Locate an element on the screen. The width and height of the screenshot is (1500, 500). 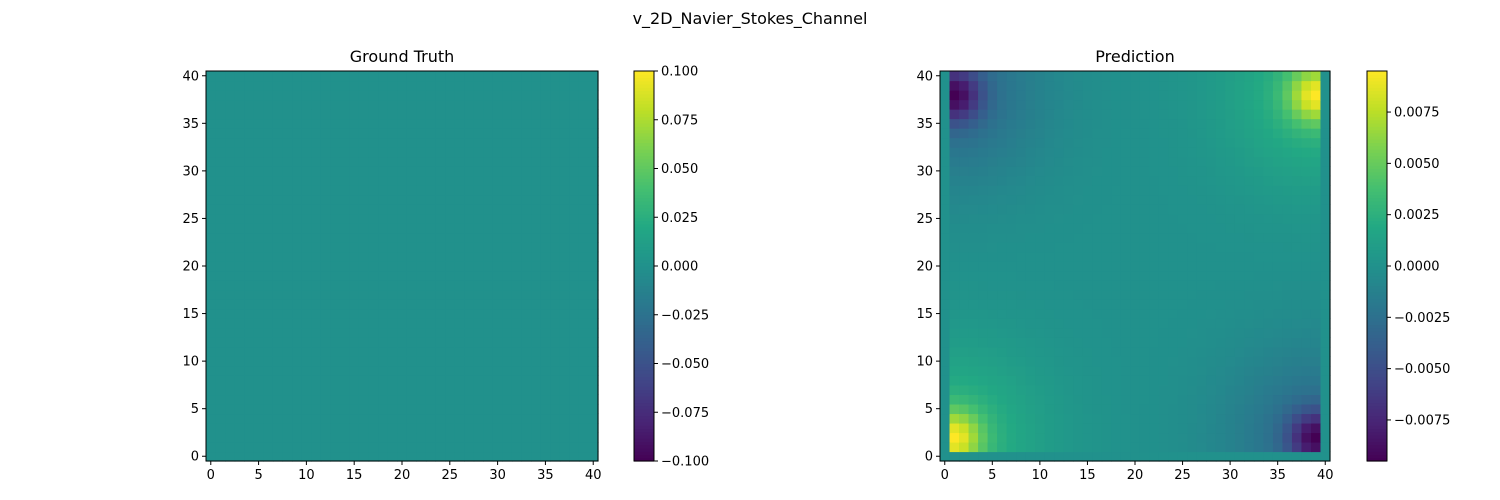
y-tick-label: 5 is located at coordinates (929, 409).